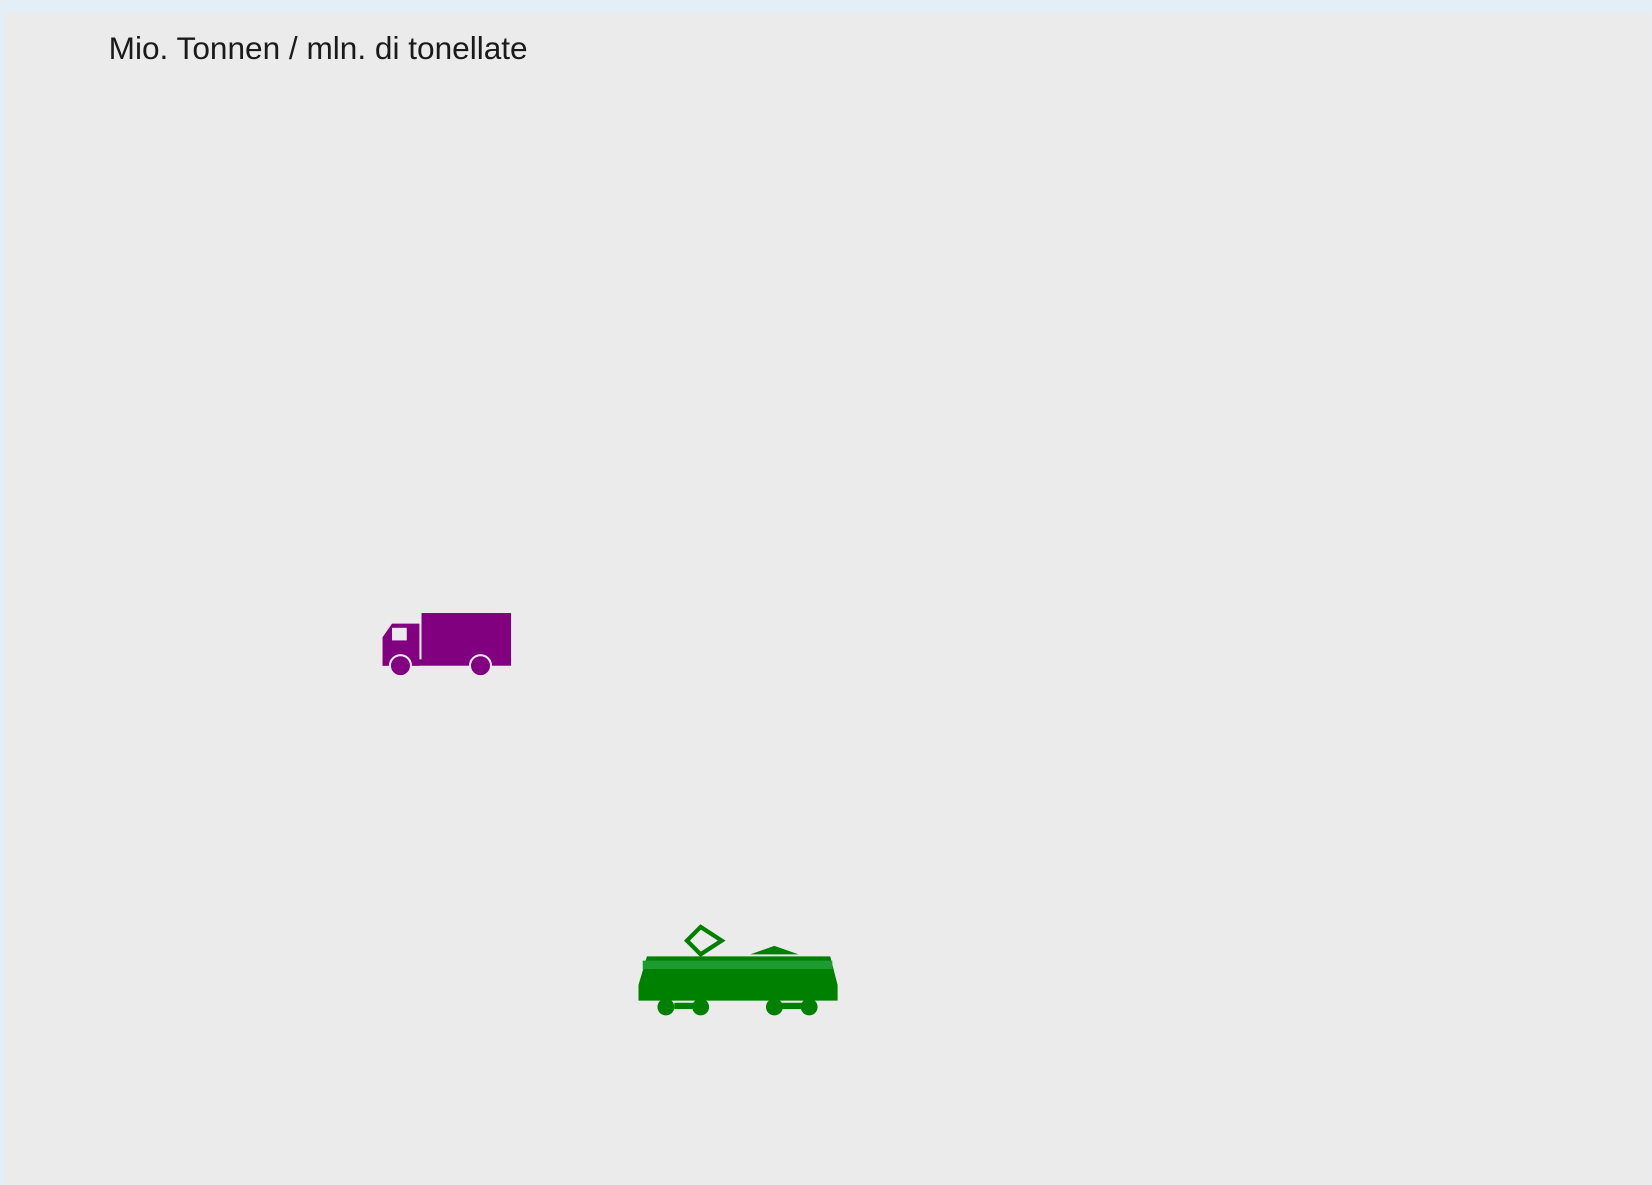 Image resolution: width=1652 pixels, height=1185 pixels. I want to click on title-background, so click(361, 50).